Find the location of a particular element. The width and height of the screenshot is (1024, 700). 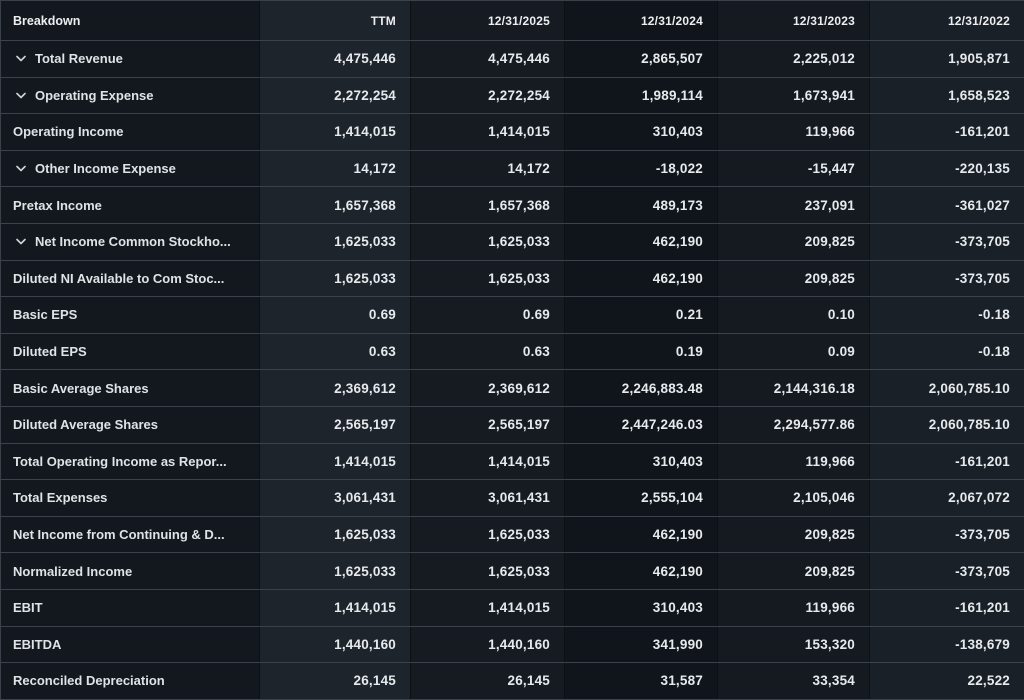

cell-value-2023: 1,673,941 is located at coordinates (794, 95).